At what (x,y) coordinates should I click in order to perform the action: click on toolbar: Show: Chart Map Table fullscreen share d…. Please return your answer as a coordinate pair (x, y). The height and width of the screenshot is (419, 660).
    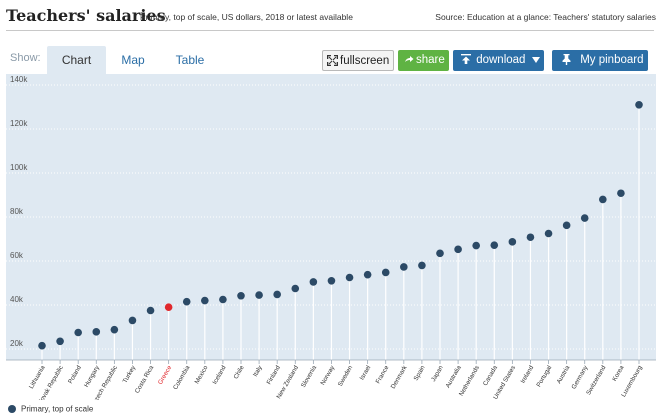
    Looking at the image, I should click on (330, 59).